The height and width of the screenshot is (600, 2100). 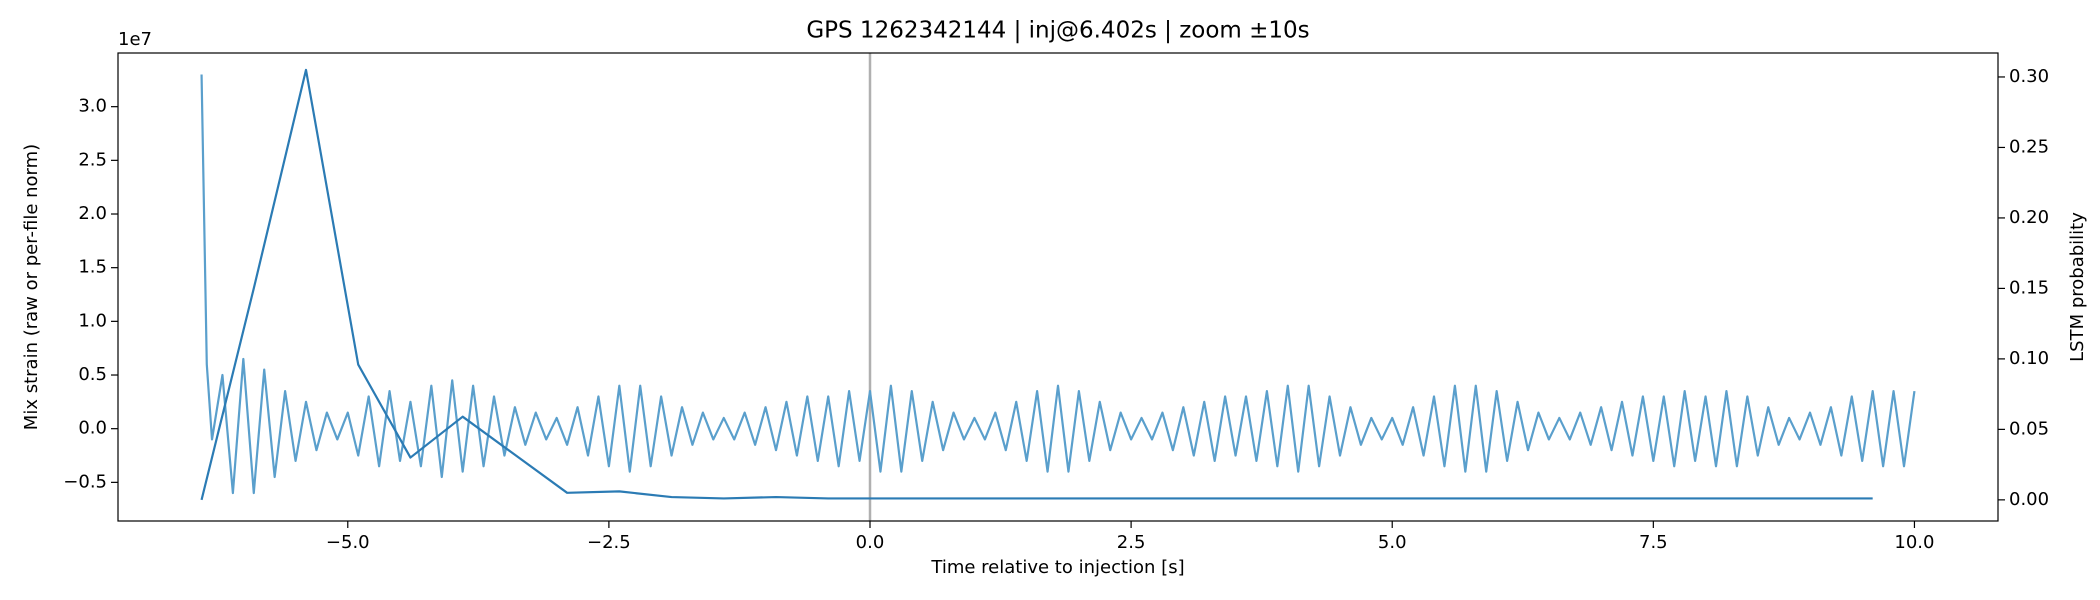 I want to click on y2-tick-label: 0.20, so click(x=2029, y=217).